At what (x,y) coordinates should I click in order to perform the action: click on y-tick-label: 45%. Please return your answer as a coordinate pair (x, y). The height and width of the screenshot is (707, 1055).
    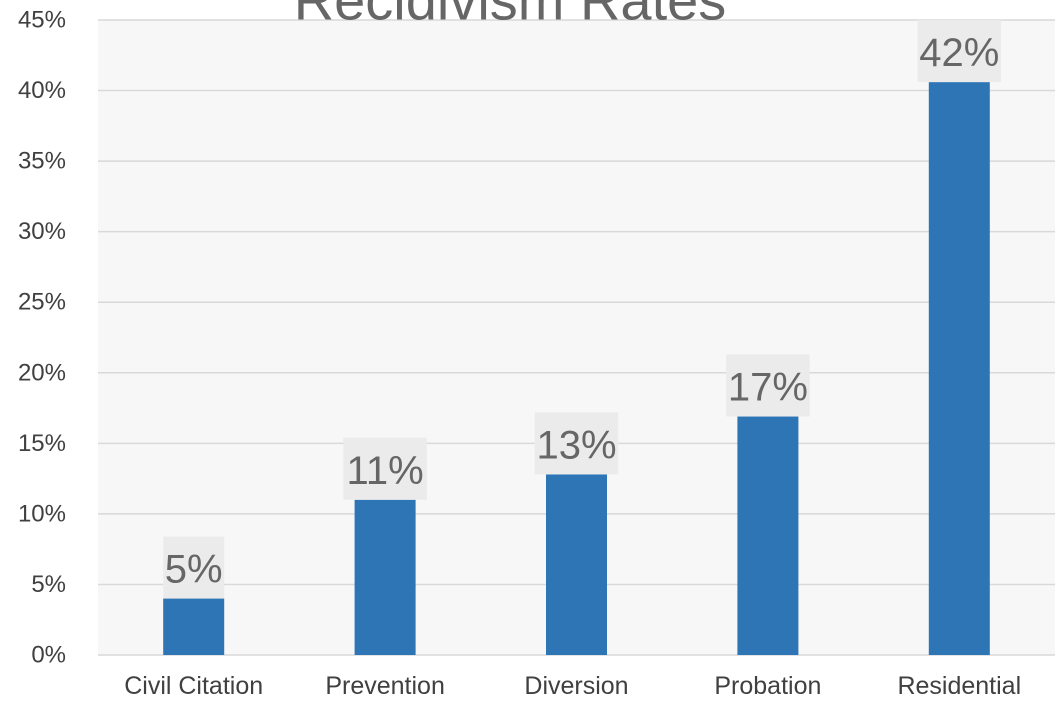
    Looking at the image, I should click on (42, 20).